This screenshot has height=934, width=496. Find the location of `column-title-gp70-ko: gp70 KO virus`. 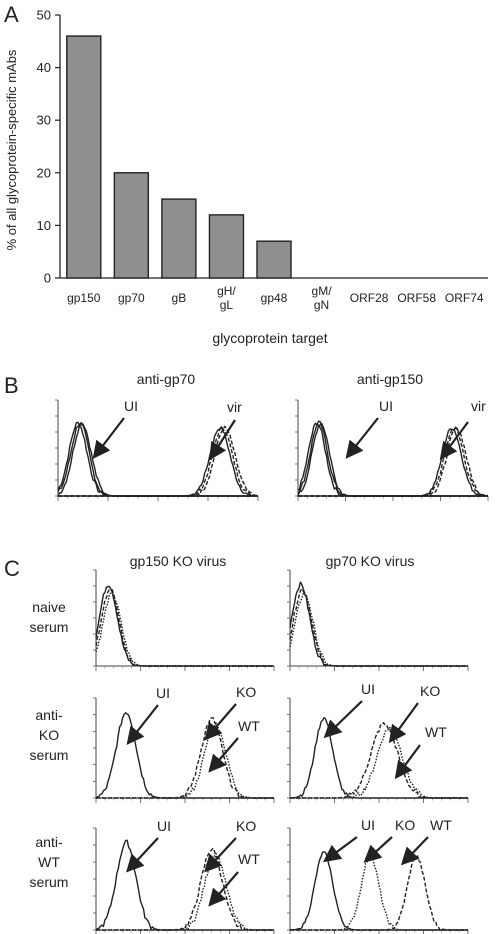

column-title-gp70-ko: gp70 KO virus is located at coordinates (370, 561).